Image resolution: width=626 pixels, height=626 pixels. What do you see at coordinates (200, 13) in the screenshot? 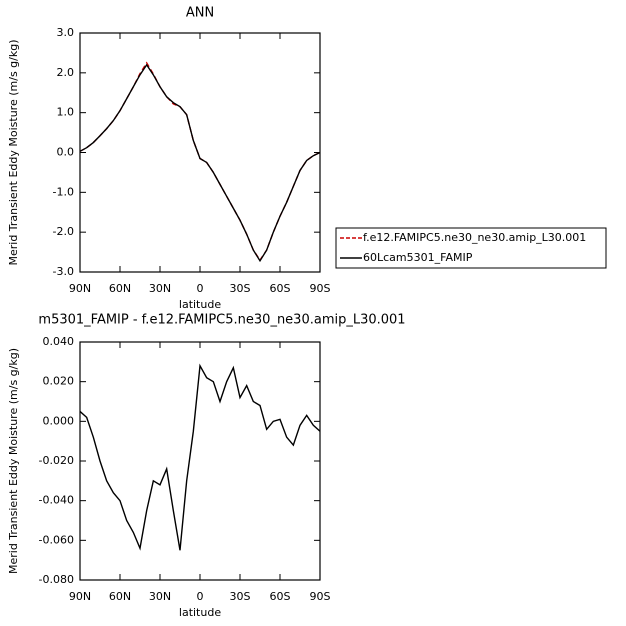
I see `chart-title: ANN` at bounding box center [200, 13].